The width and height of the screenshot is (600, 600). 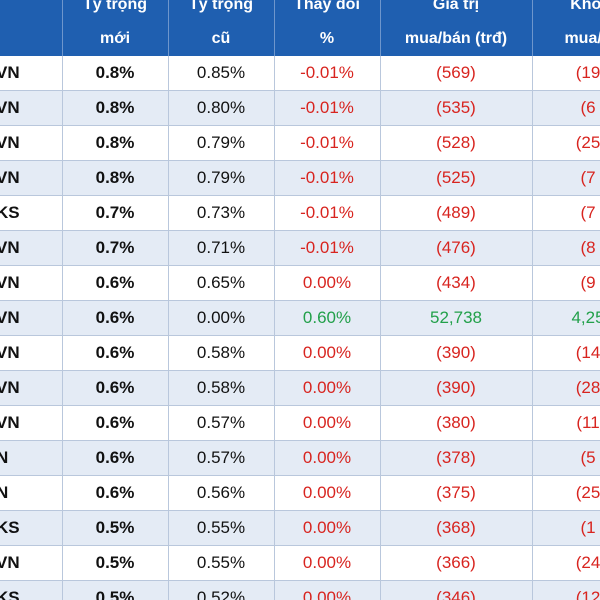 I want to click on cell-trade-value: (390), so click(x=456, y=388).